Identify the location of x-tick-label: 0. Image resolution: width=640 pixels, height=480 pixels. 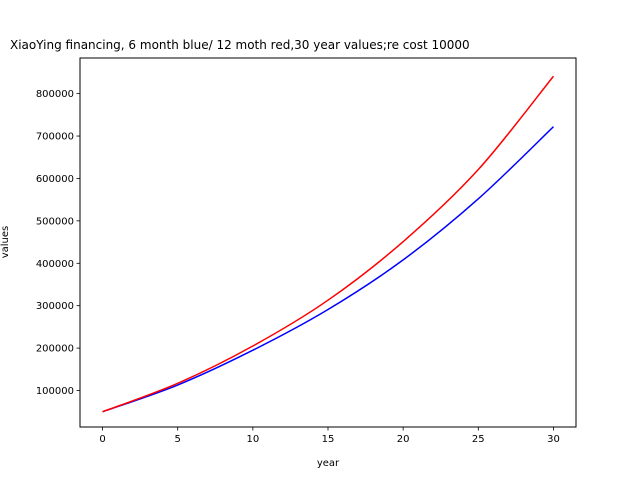
(102, 439).